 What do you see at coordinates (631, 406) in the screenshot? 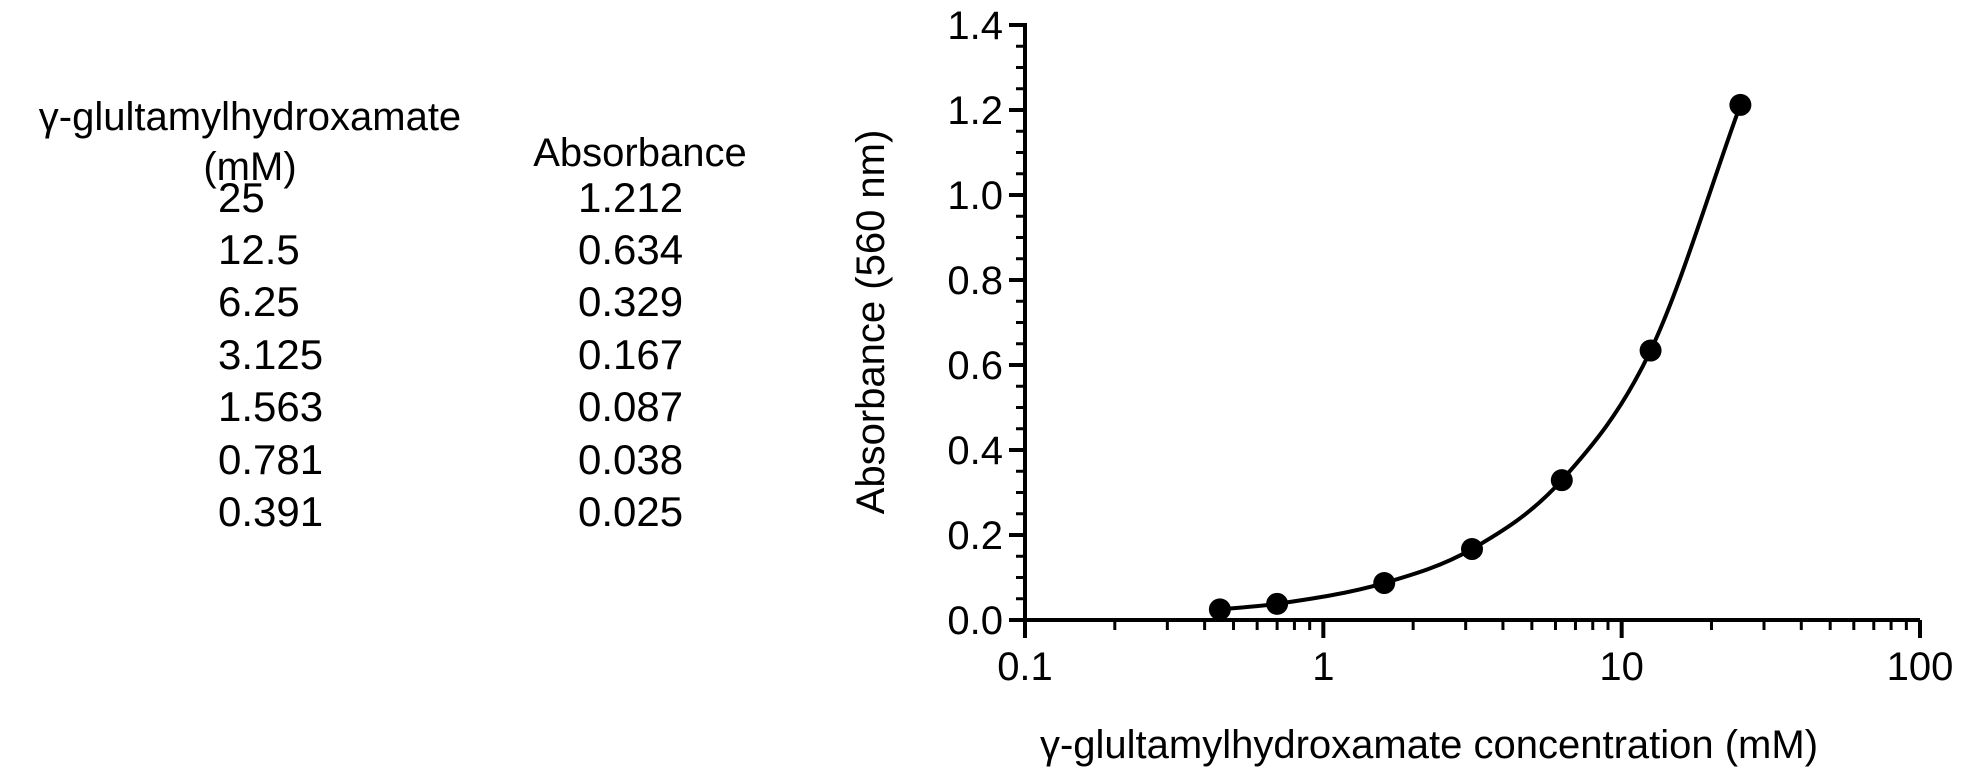
I see `table-cell-abs: 0.087` at bounding box center [631, 406].